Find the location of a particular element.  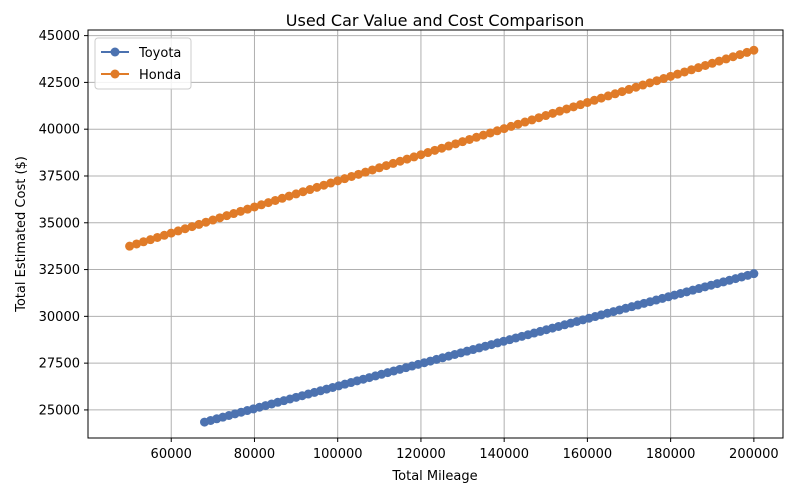

x-tick-label: 120000 is located at coordinates (421, 454).